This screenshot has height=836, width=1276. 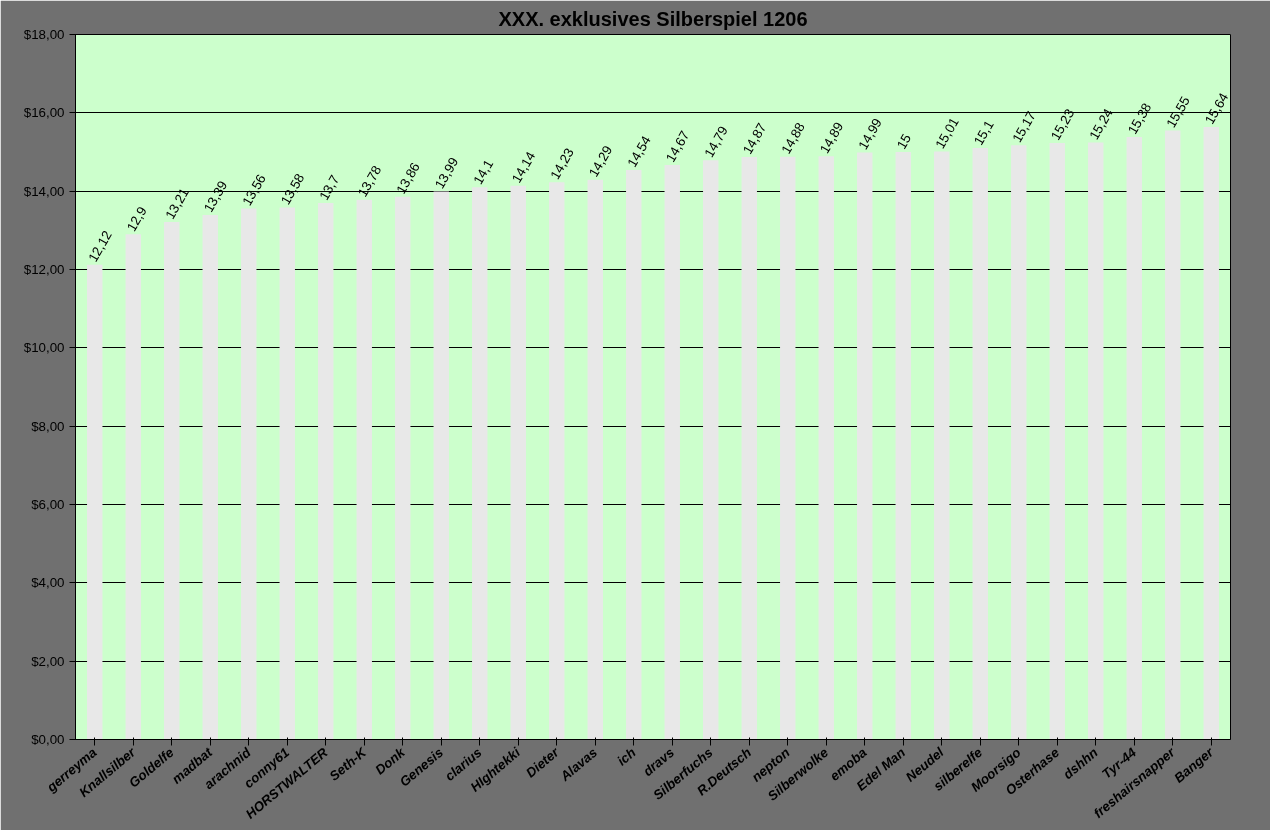 I want to click on y-tick-label: $8,00, so click(x=48, y=426).